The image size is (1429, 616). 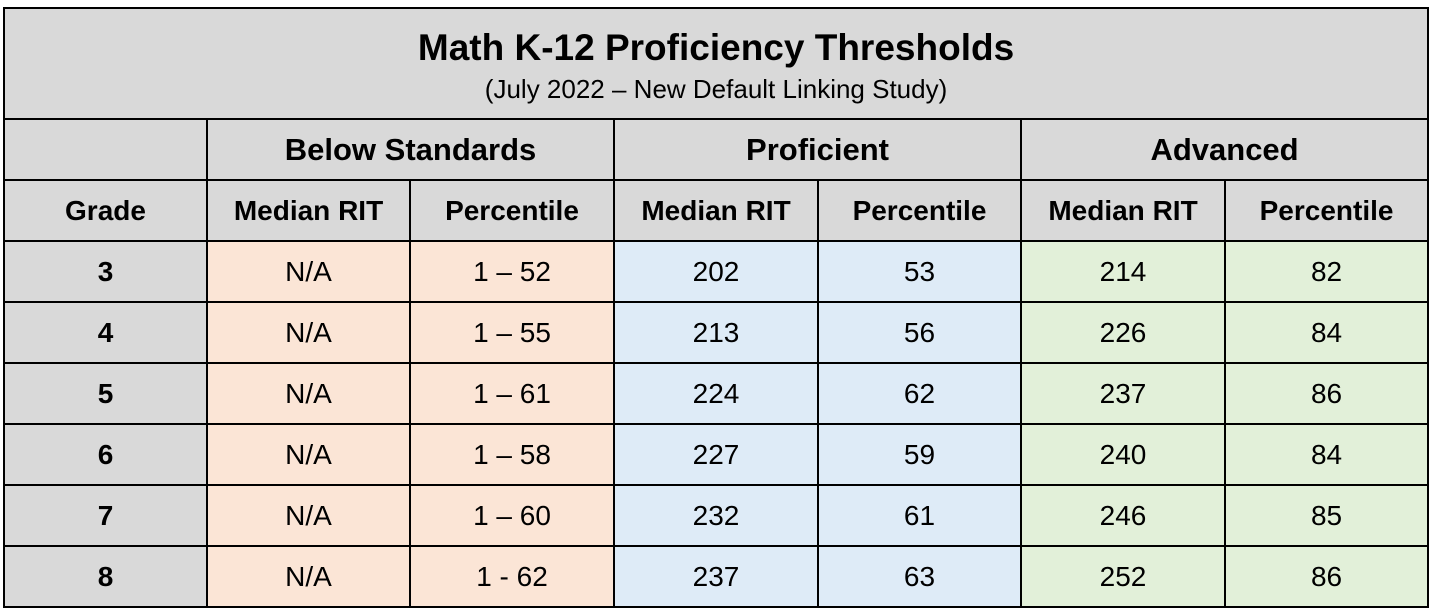 I want to click on below-percentile-cell: 1 – 60, so click(x=512, y=515).